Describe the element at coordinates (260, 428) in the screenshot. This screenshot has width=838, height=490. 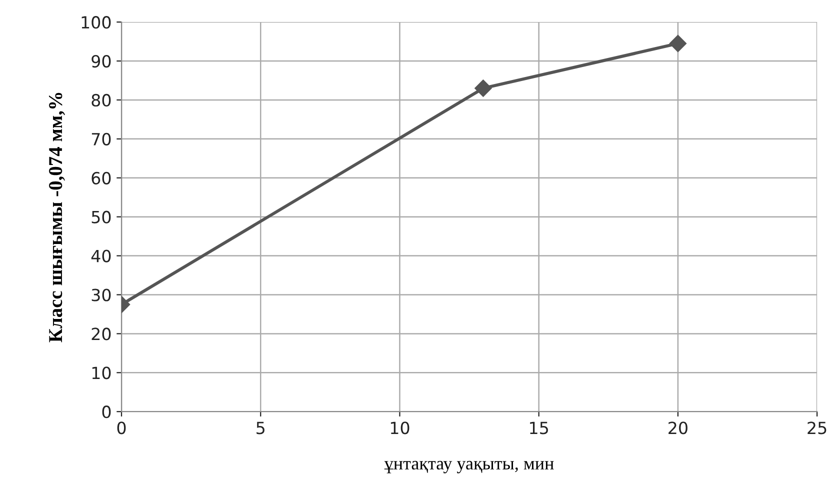
I see `x-tick-label: 5` at that location.